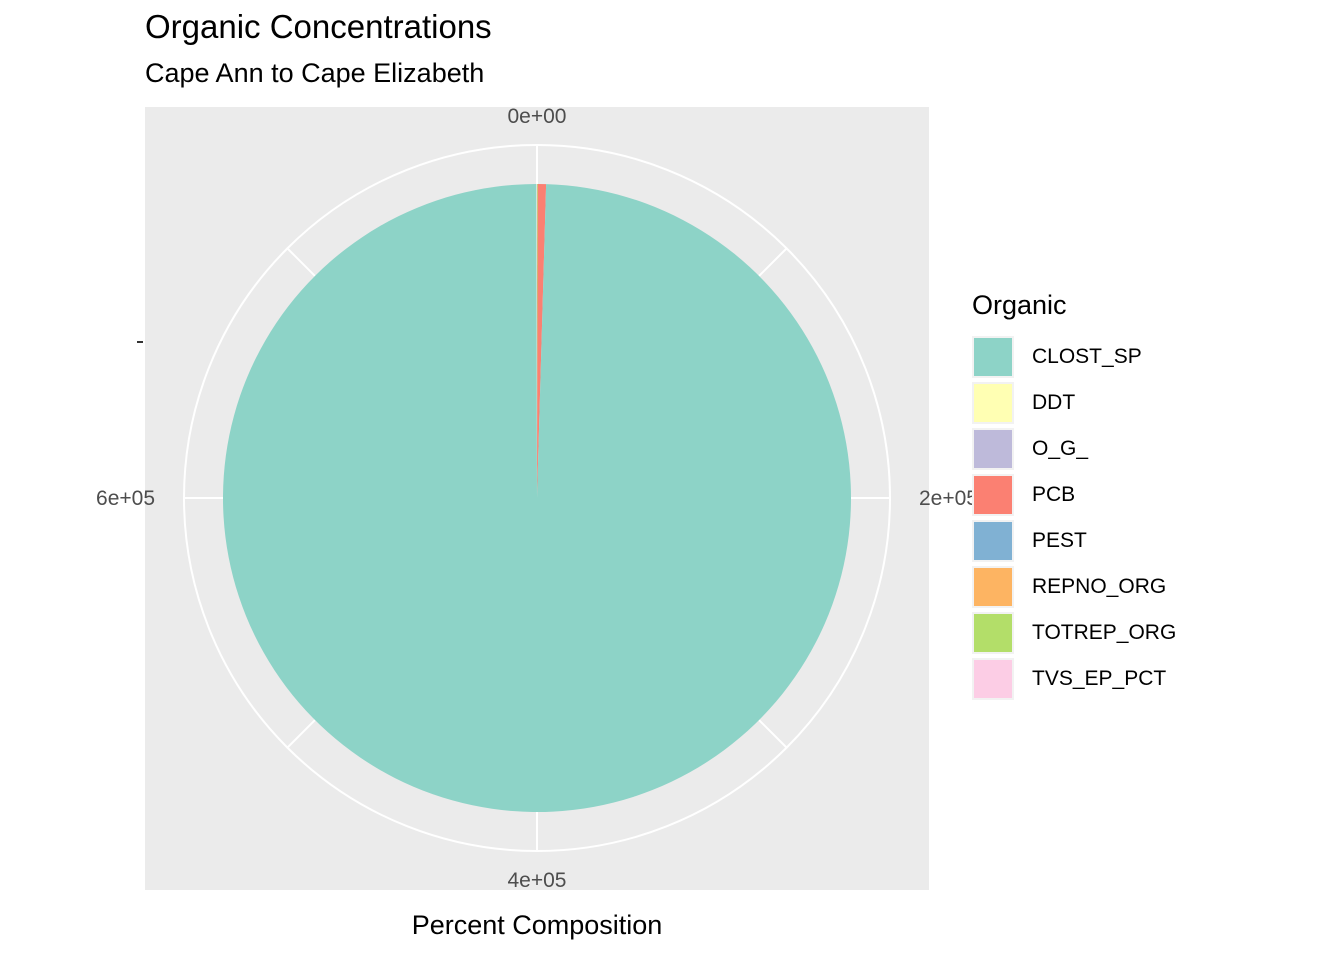 This screenshot has height=960, width=1344. What do you see at coordinates (537, 116) in the screenshot?
I see `tick-label: 0e+00` at bounding box center [537, 116].